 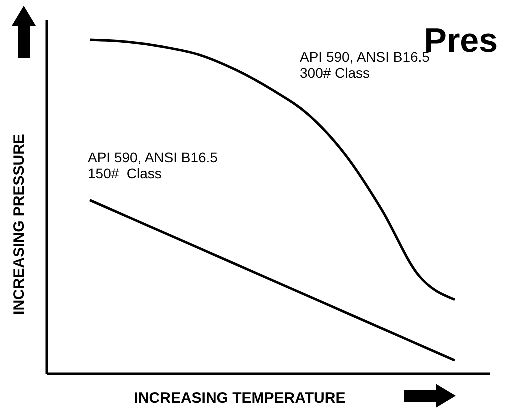 What do you see at coordinates (19, 224) in the screenshot?
I see `y-axis-title: INCREASING PRESSURE` at bounding box center [19, 224].